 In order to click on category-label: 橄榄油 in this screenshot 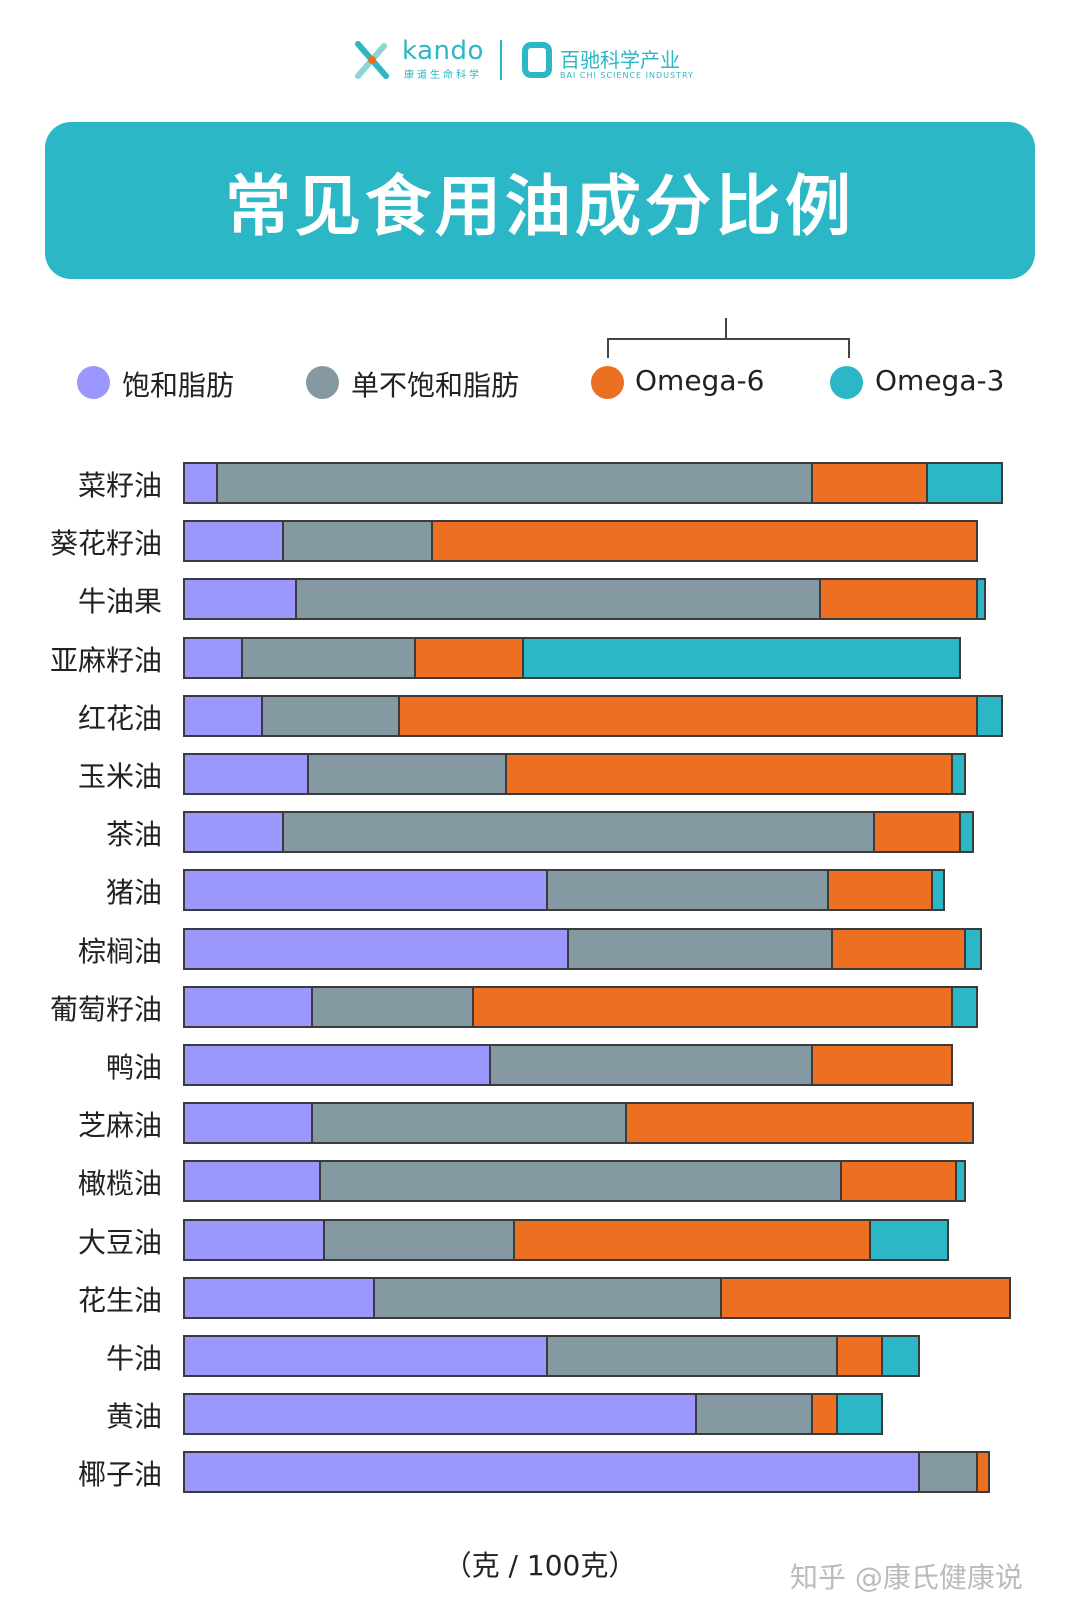, I will do `click(119, 1184)`.